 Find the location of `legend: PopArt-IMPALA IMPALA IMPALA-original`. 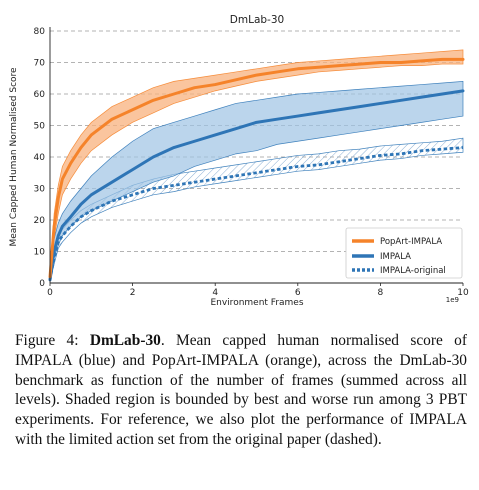

legend: PopArt-IMPALA IMPALA IMPALA-original is located at coordinates (404, 253).